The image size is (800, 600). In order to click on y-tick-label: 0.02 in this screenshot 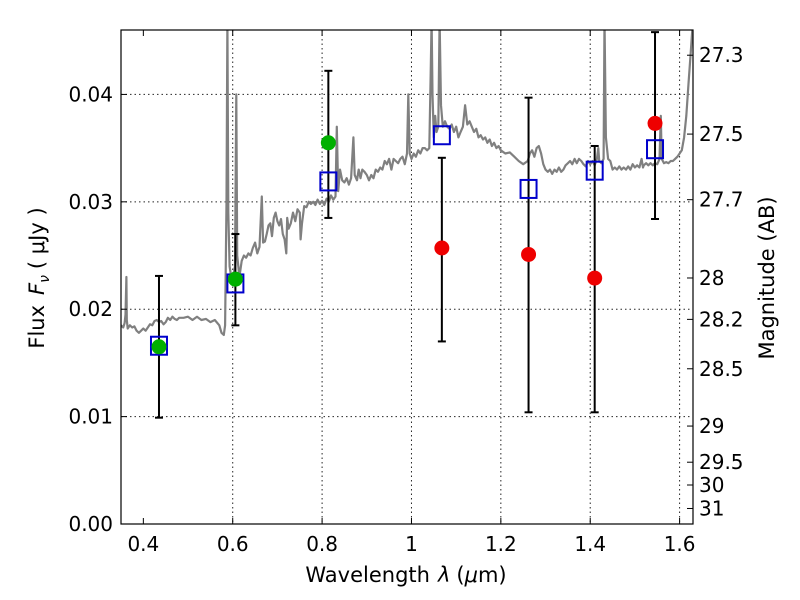, I will do `click(90, 309)`.